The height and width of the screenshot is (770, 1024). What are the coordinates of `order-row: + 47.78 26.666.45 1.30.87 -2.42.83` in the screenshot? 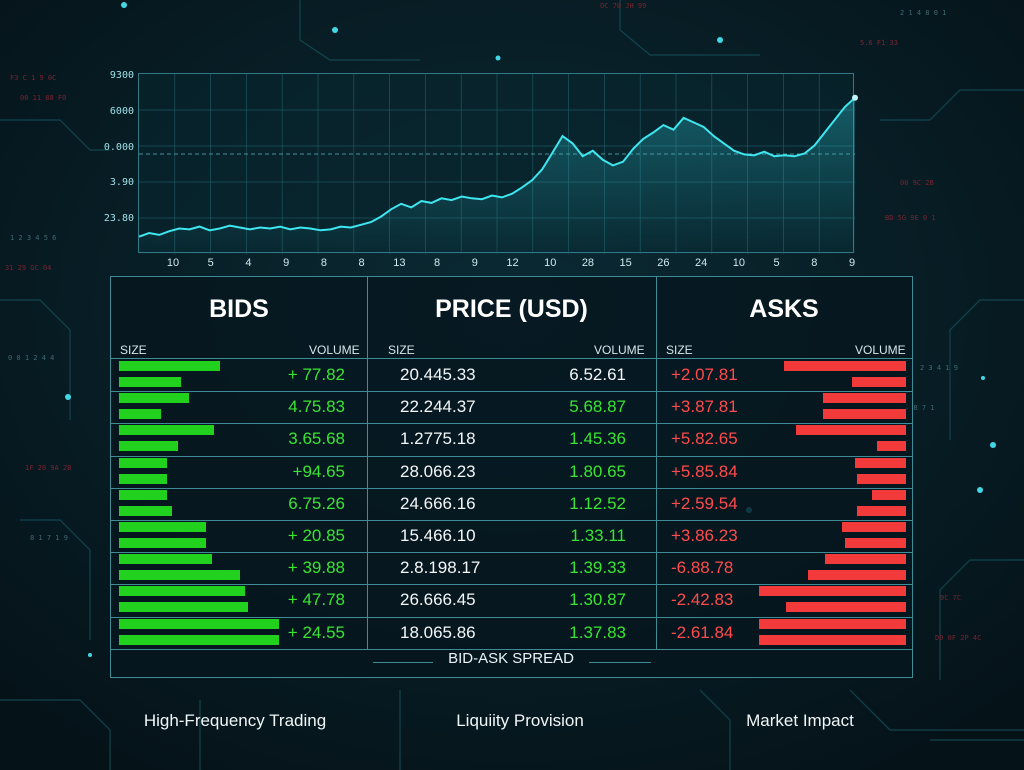 It's located at (512, 600).